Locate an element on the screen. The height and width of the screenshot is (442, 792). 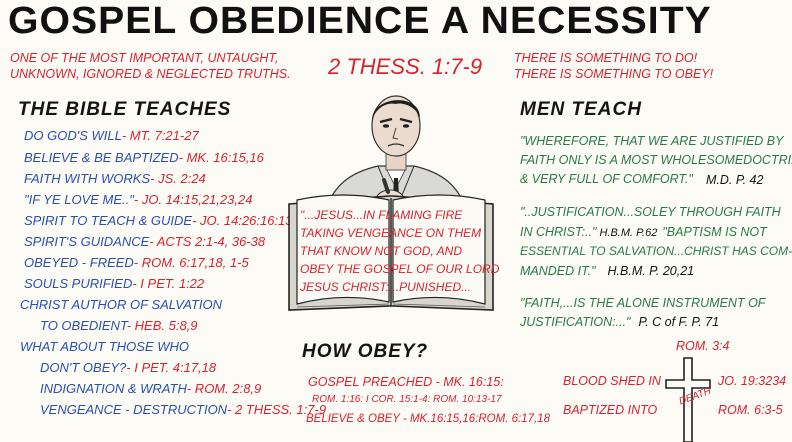
open-book-illustration is located at coordinates (391, 252).